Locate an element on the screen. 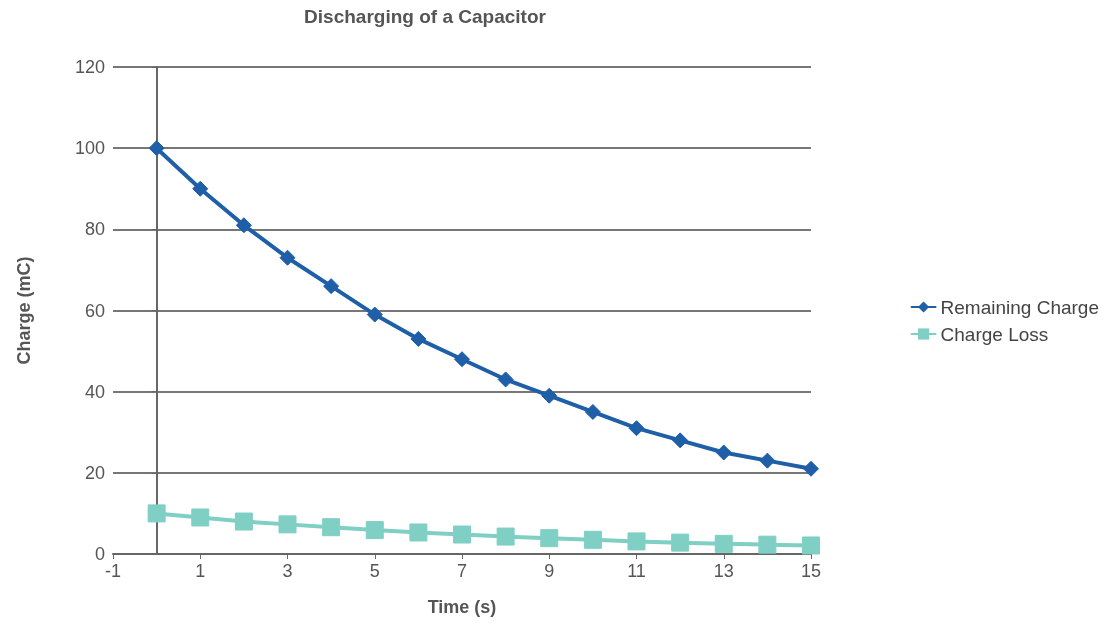 The height and width of the screenshot is (641, 1109). x-tick-label: 5 is located at coordinates (374, 571).